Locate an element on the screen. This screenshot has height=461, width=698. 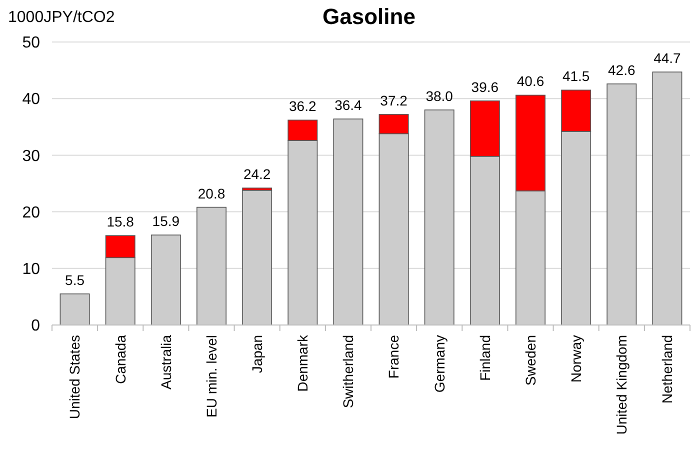
x-tick-label: EU min. level is located at coordinates (211, 376).